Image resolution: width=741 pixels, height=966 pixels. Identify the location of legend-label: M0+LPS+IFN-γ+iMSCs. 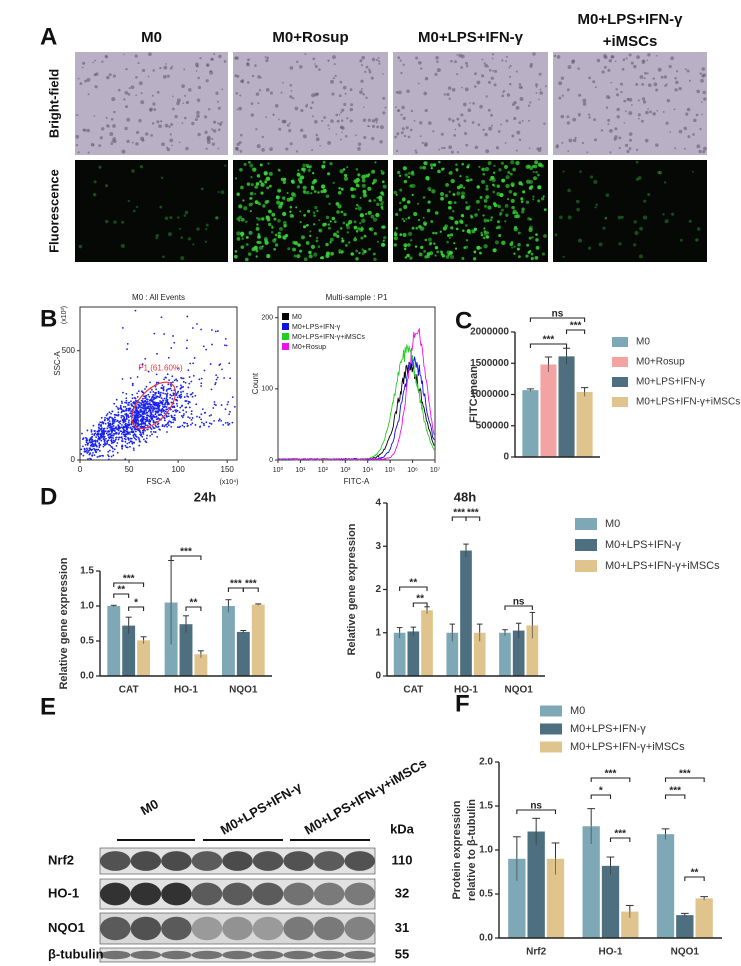
(328, 337).